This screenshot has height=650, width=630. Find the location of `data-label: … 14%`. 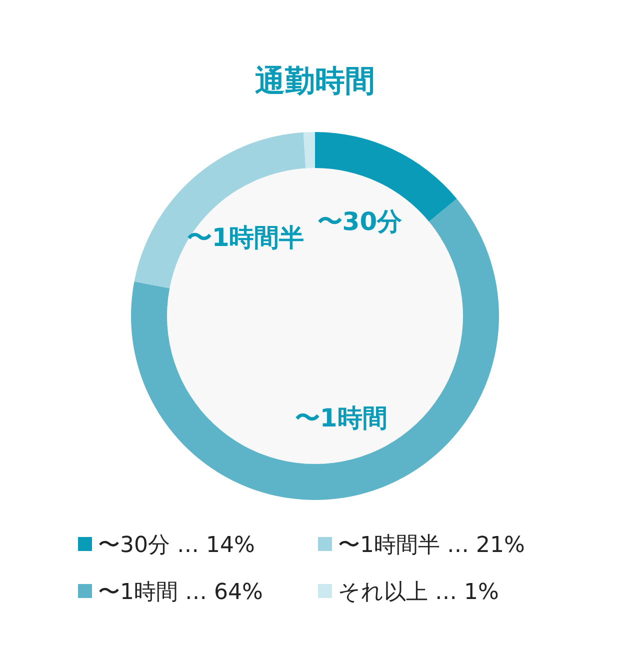

data-label: … 14% is located at coordinates (216, 545).